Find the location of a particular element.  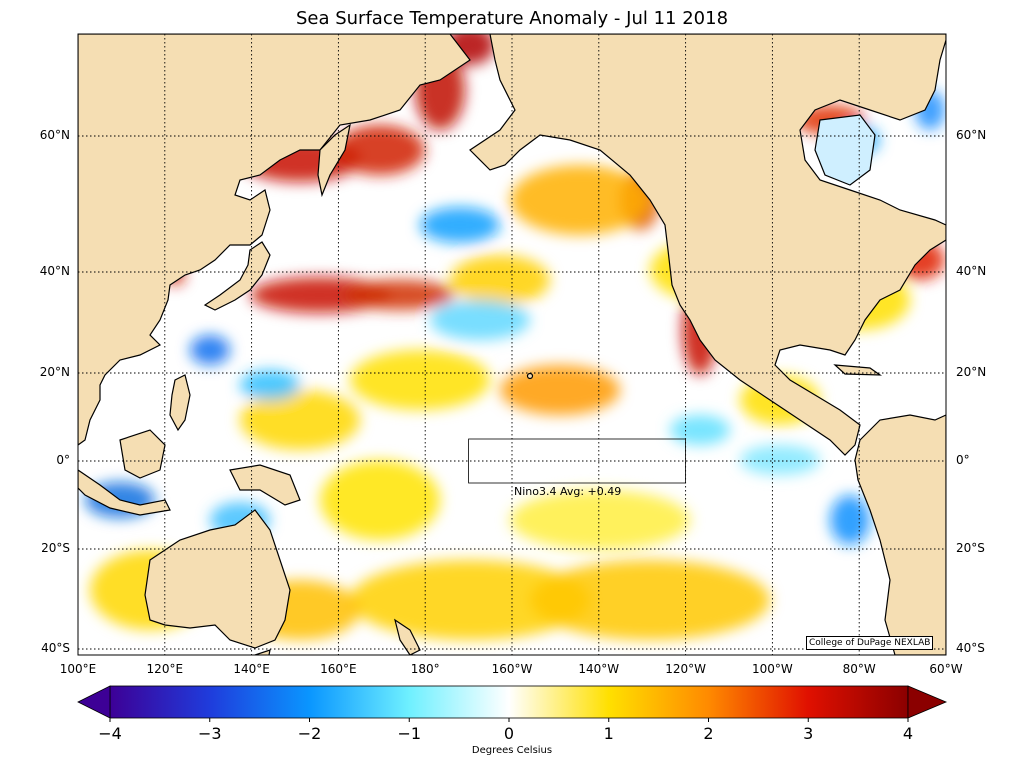

lon-label: 160°W is located at coordinates (512, 669).